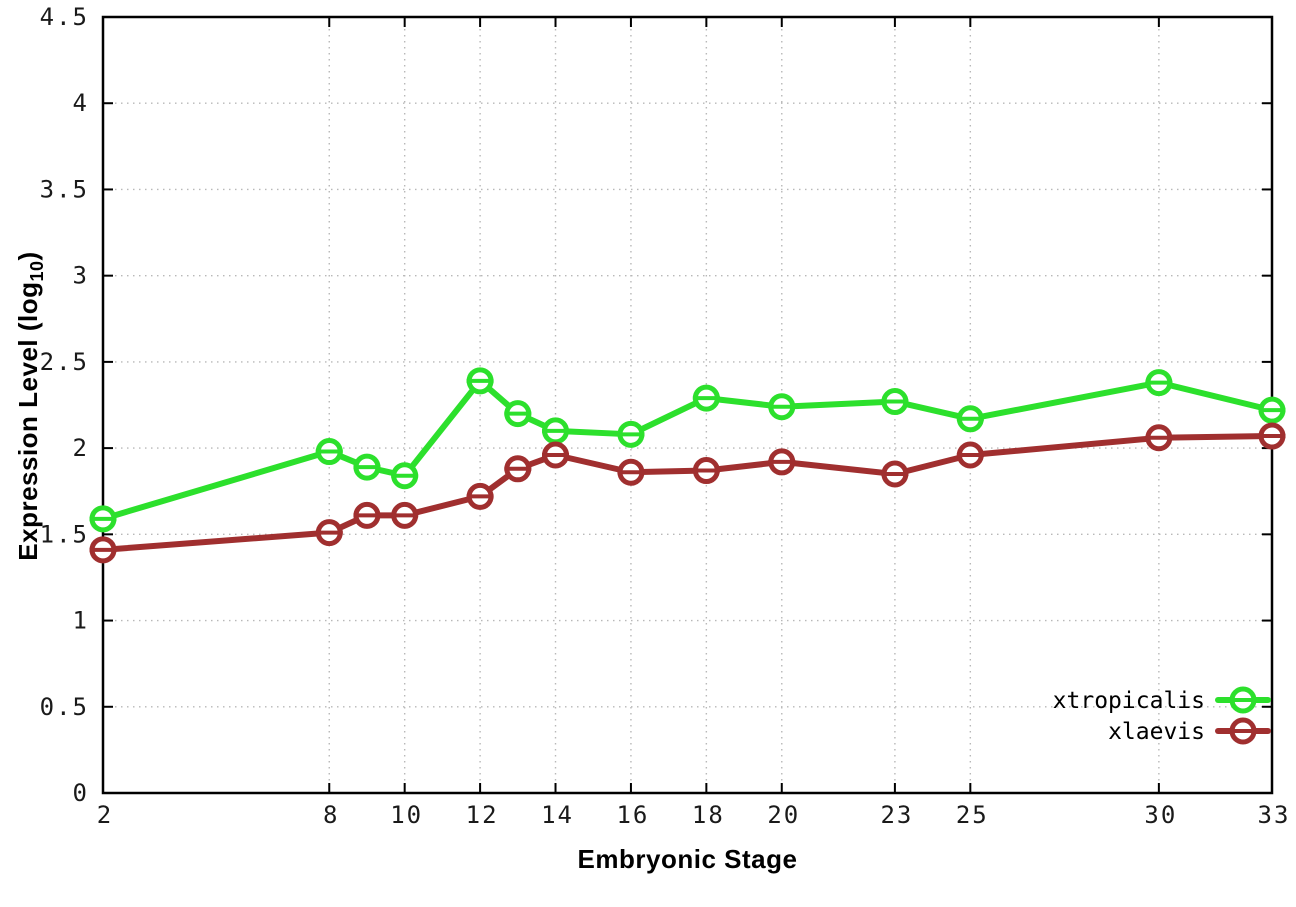 The image size is (1296, 907). I want to click on y-axis-title-subscript: 10, so click(37, 271).